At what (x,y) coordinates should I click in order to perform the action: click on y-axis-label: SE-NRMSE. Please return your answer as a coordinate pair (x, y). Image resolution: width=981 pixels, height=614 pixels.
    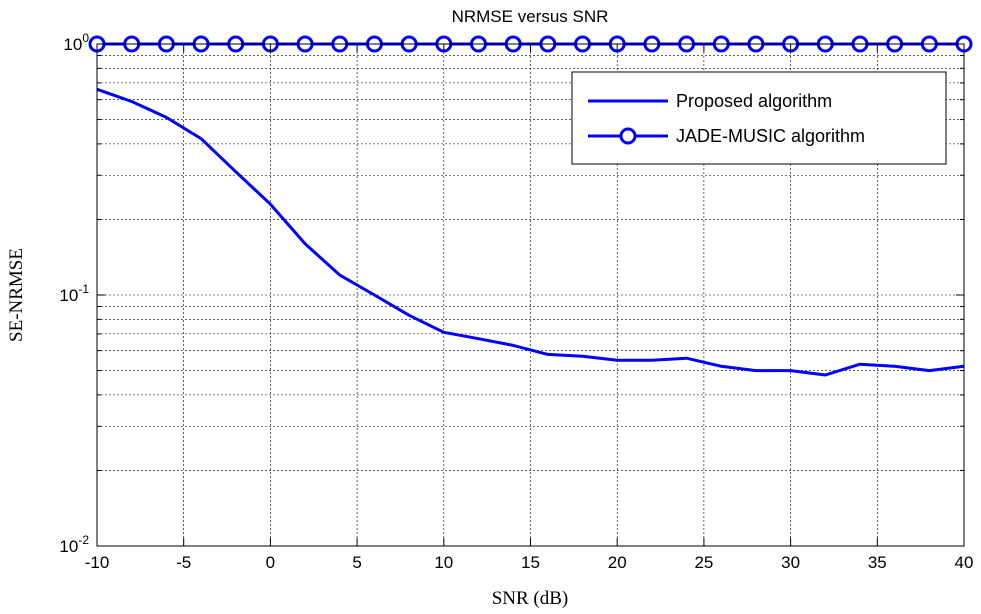
    Looking at the image, I should click on (16, 295).